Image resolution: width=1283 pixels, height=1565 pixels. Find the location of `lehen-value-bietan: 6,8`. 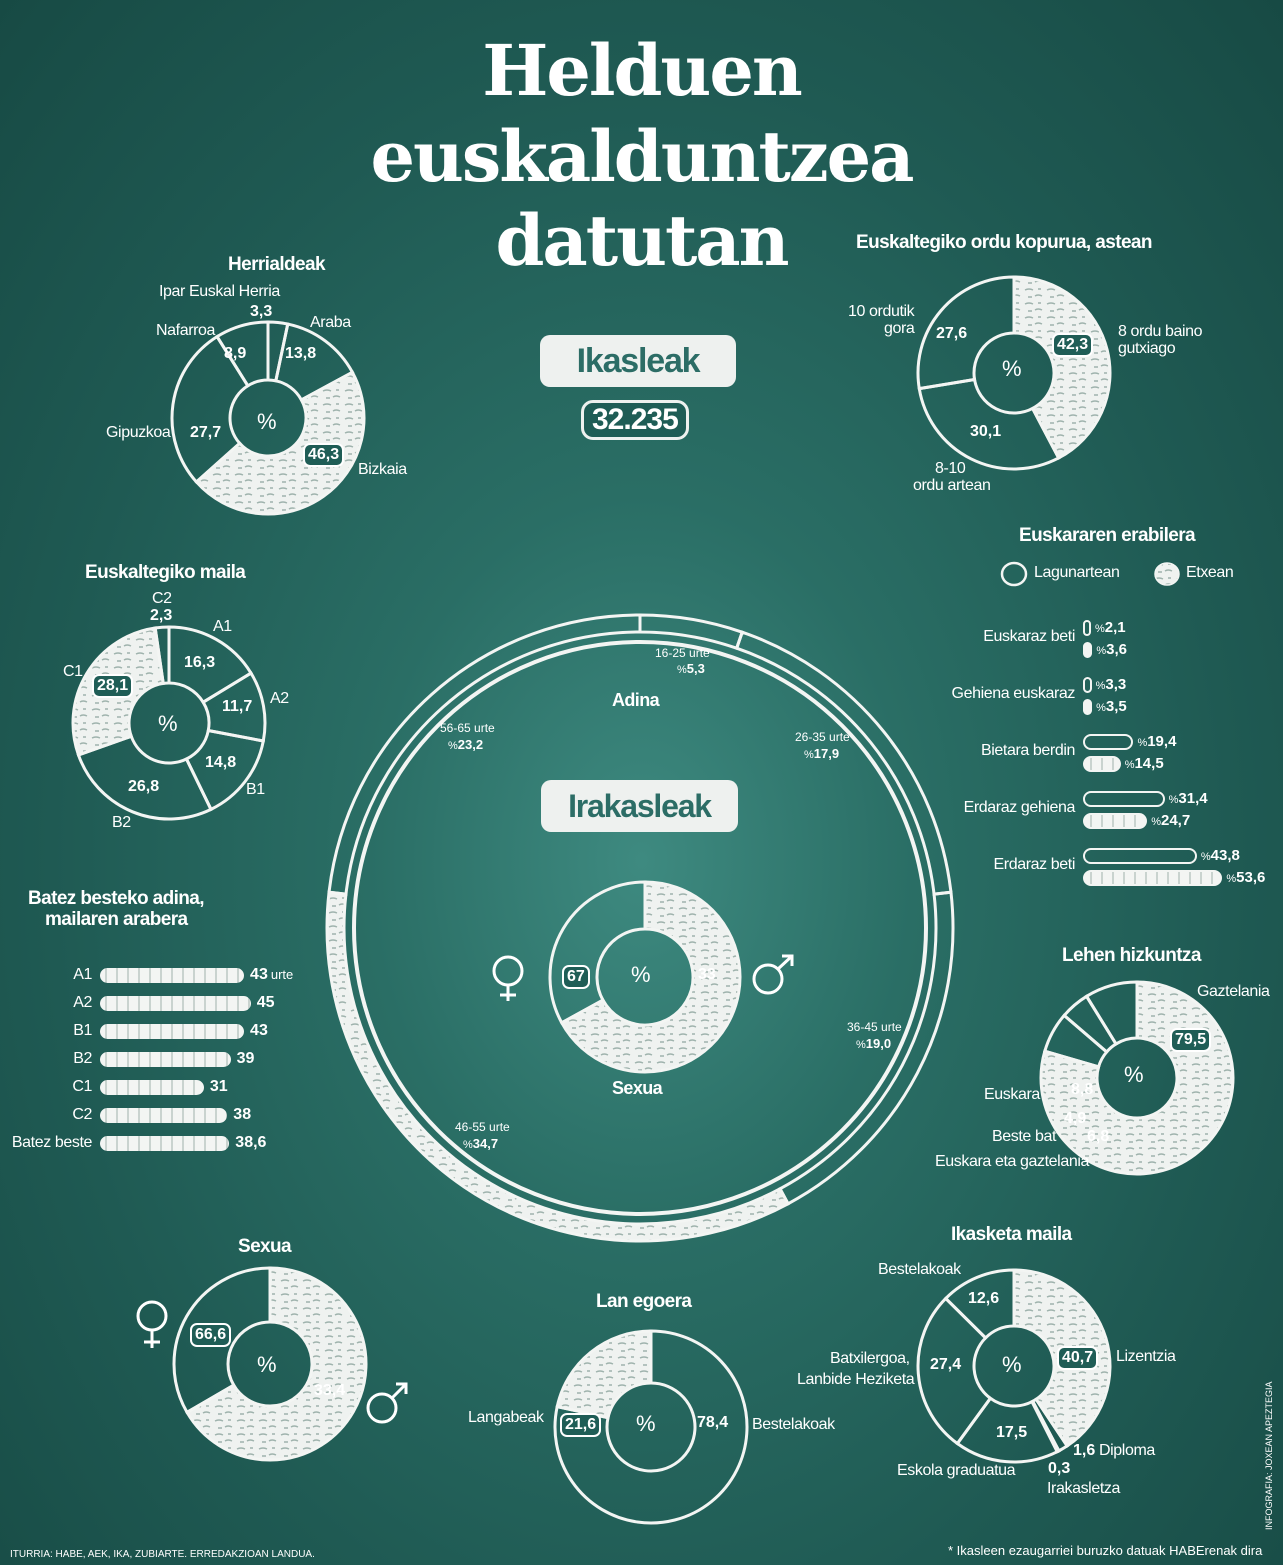

lehen-value-bietan: 6,8 is located at coordinates (1098, 1136).